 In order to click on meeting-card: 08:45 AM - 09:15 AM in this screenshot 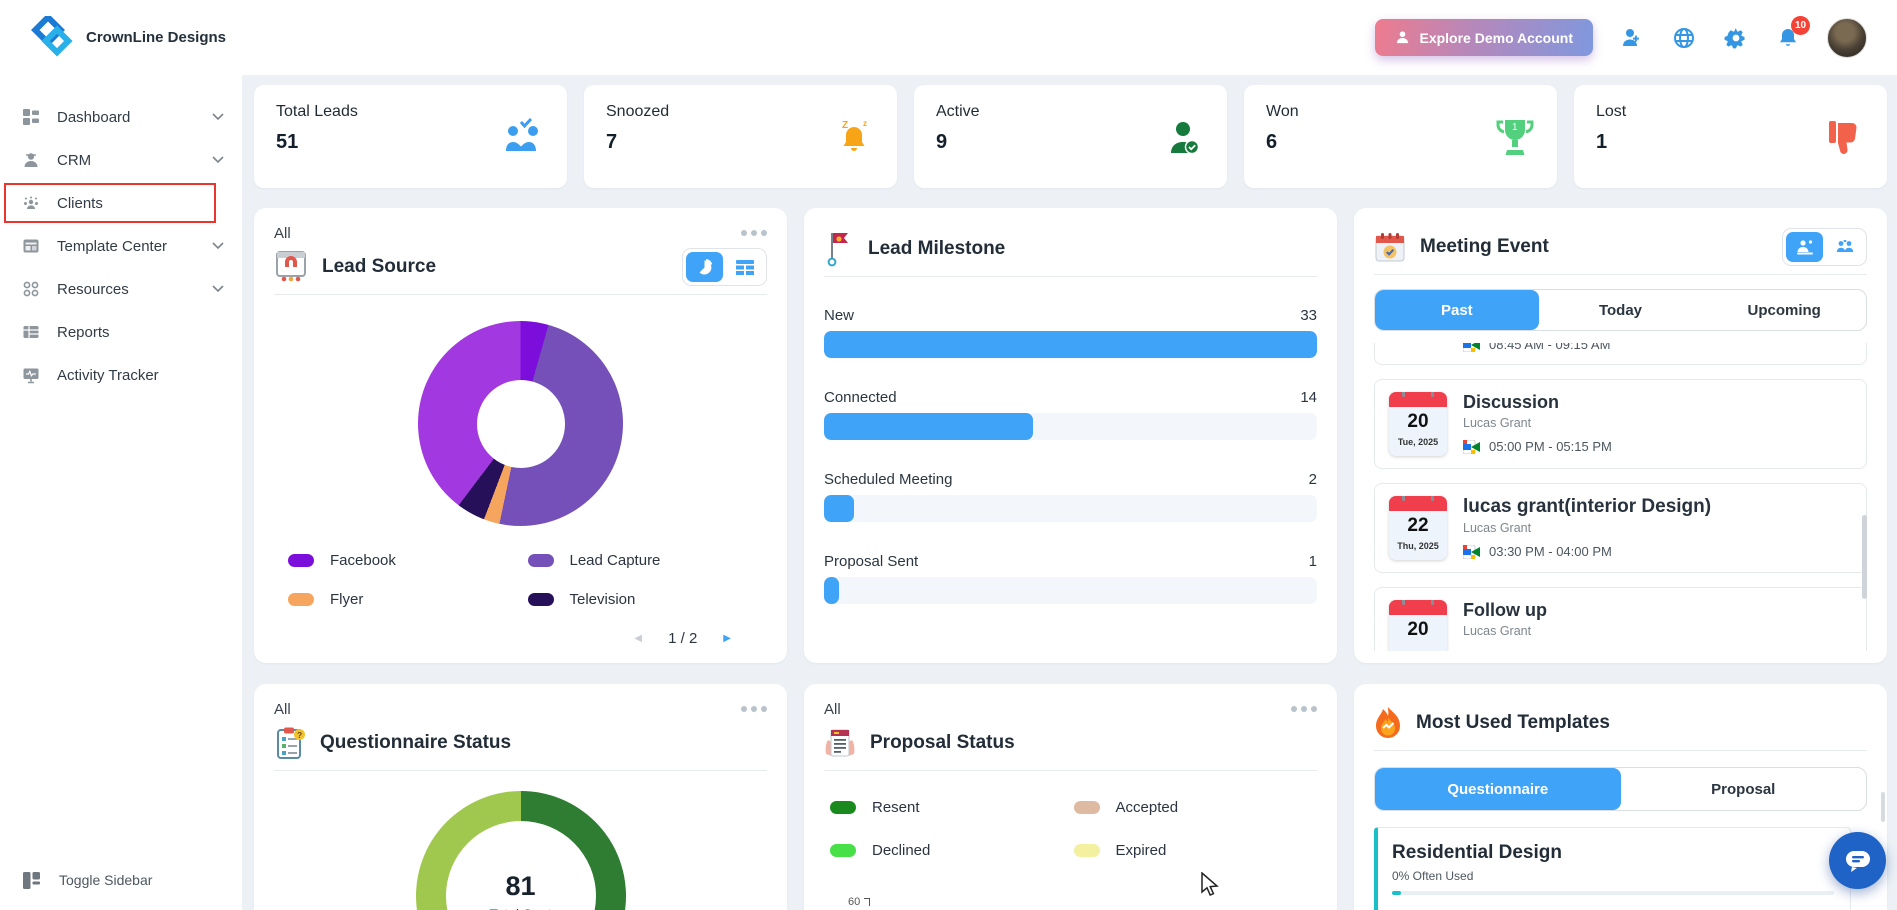, I will do `click(1620, 354)`.